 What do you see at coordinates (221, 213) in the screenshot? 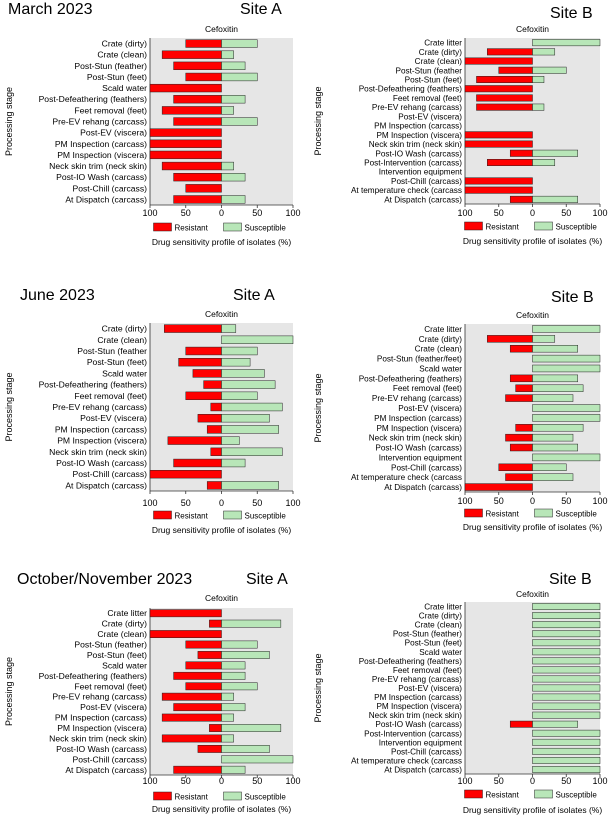
I see `x-tick-label: 0` at bounding box center [221, 213].